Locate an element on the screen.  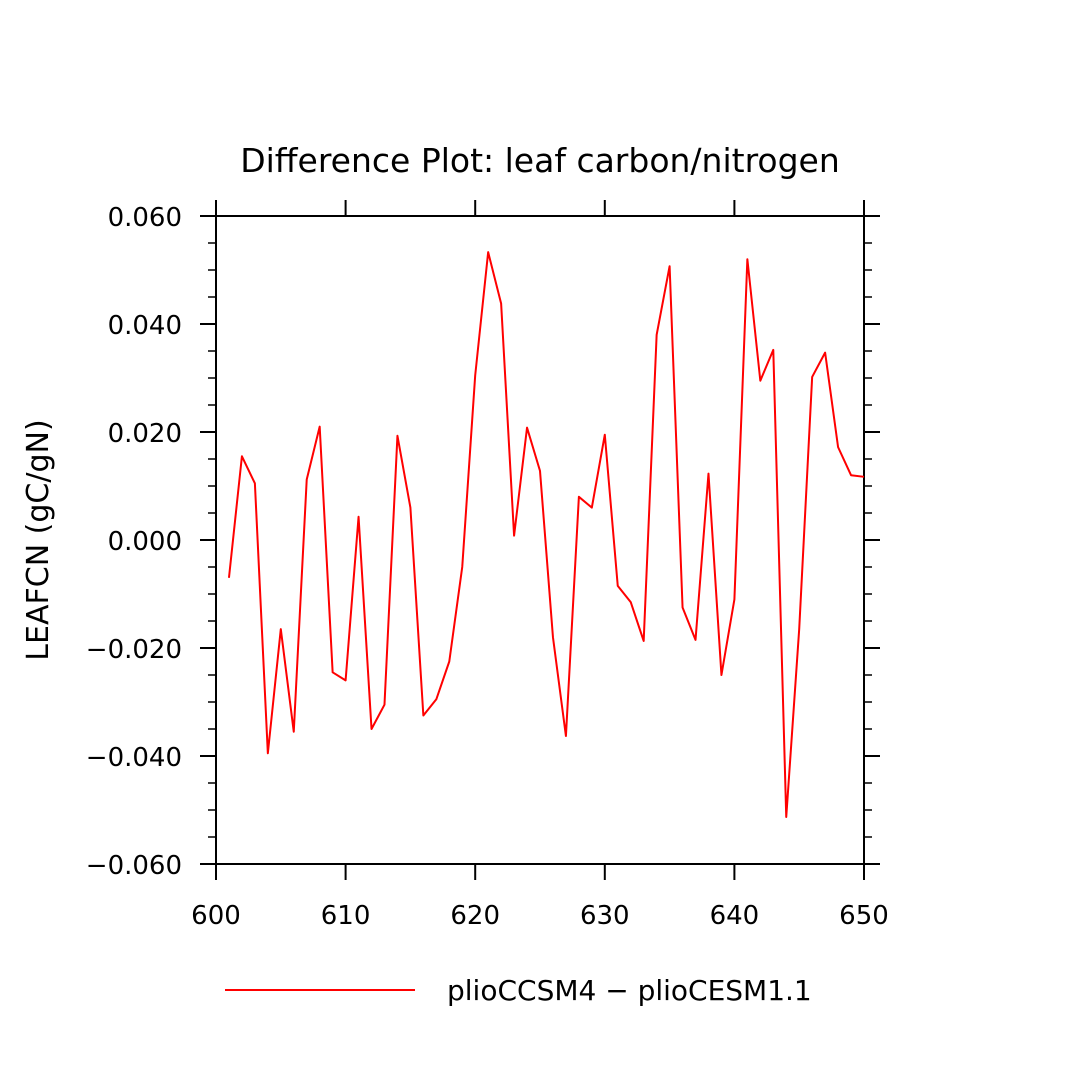
x-tick-label: 610 is located at coordinates (346, 916).